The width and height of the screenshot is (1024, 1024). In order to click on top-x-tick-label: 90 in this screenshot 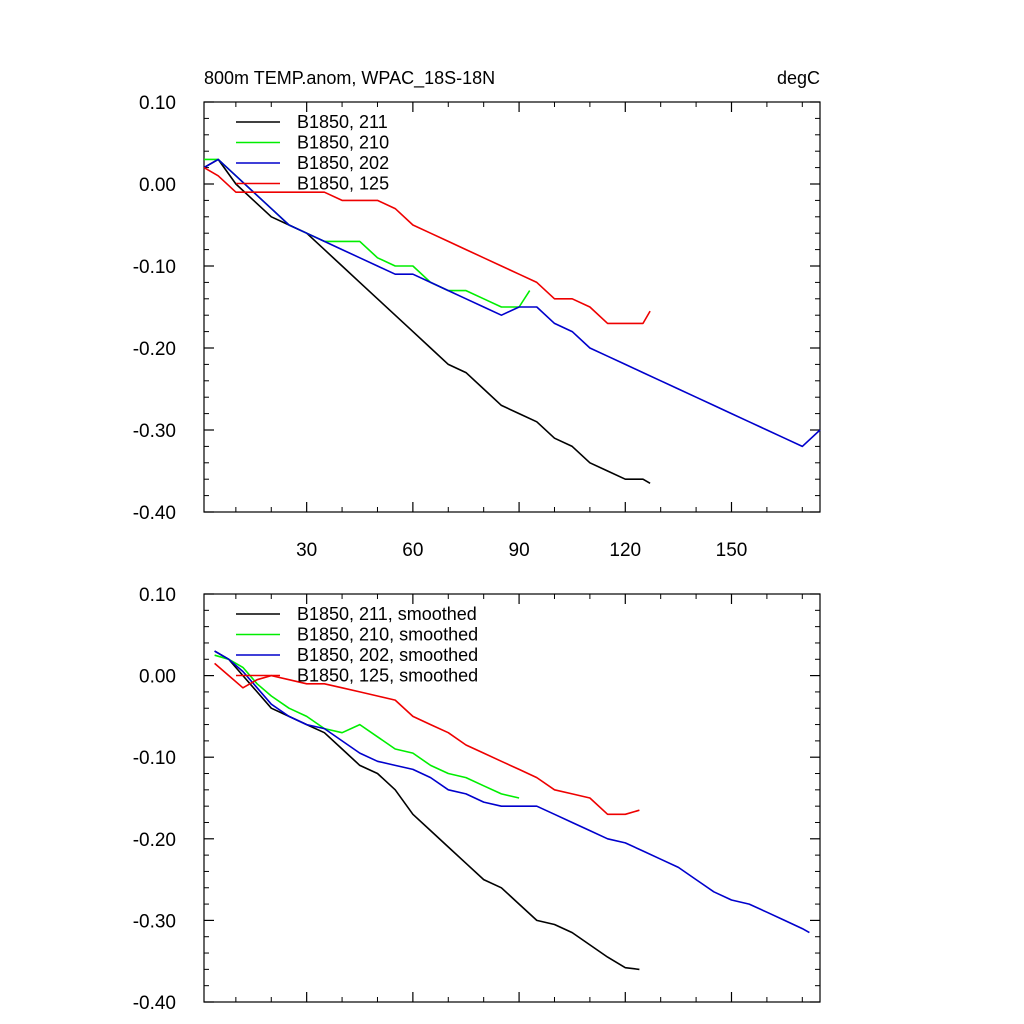, I will do `click(519, 550)`.